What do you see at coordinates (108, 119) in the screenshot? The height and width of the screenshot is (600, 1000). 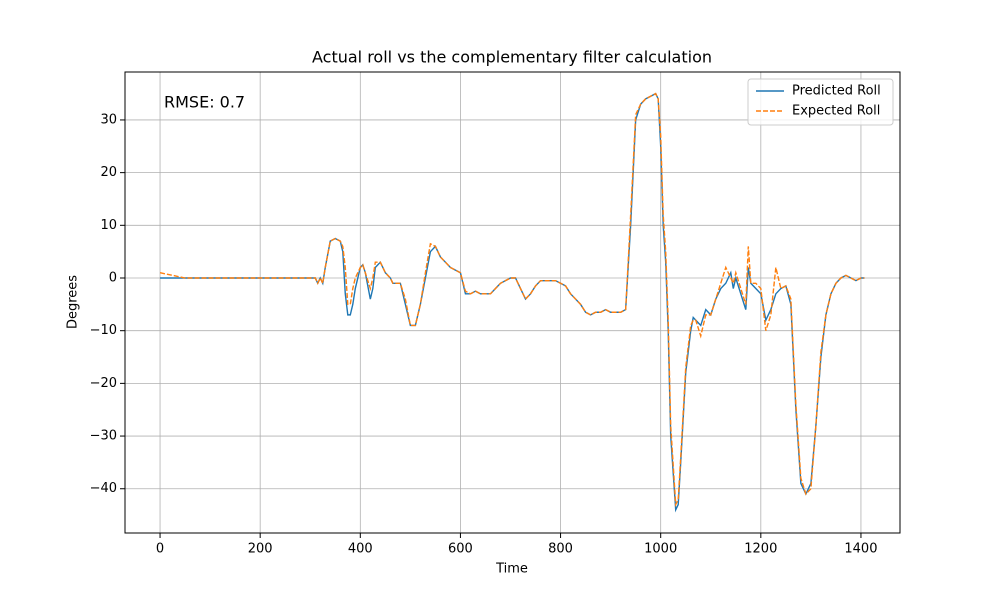 I see `y-tick-label: 30` at bounding box center [108, 119].